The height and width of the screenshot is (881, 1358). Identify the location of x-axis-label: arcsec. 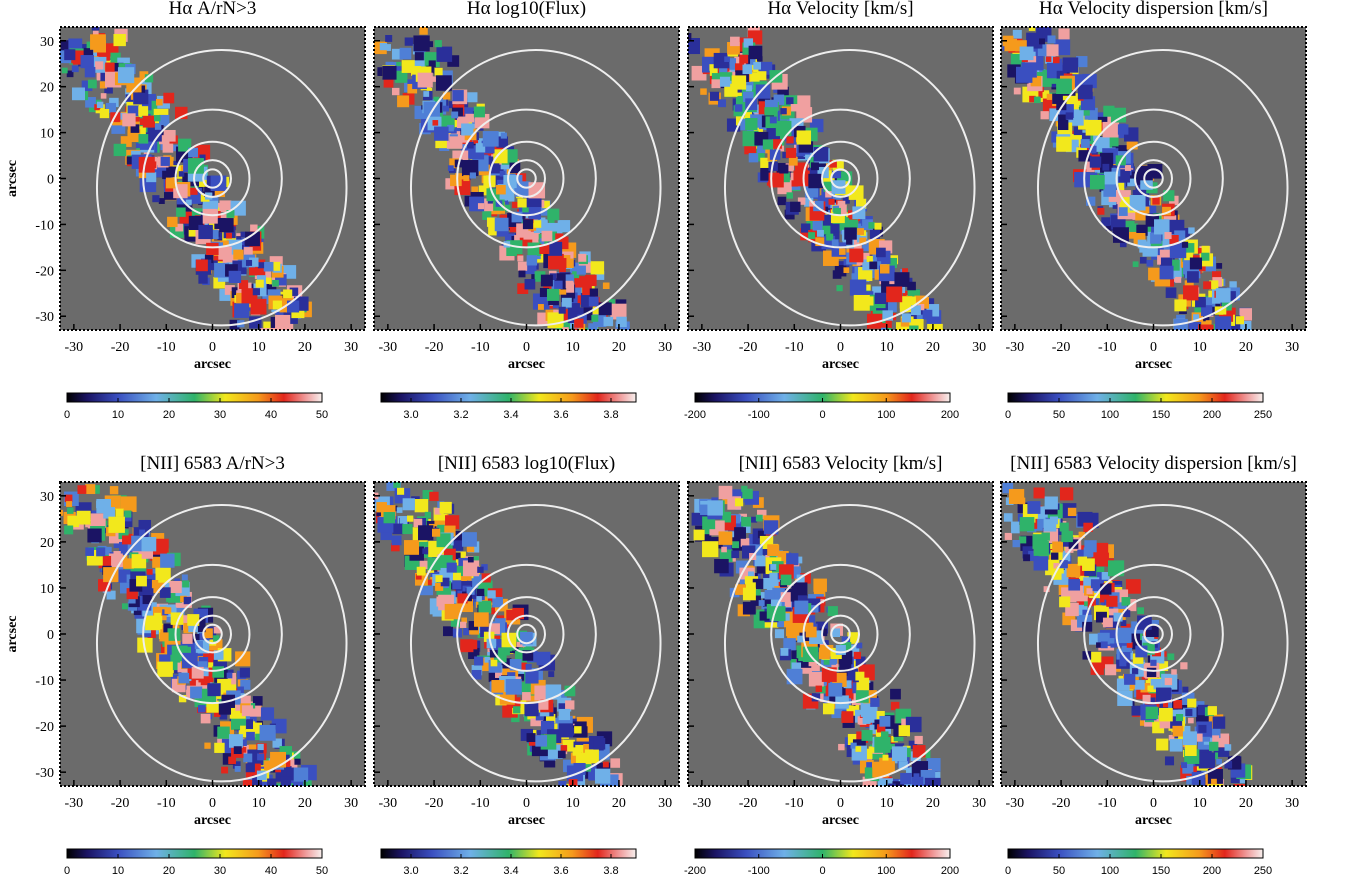
(1153, 820).